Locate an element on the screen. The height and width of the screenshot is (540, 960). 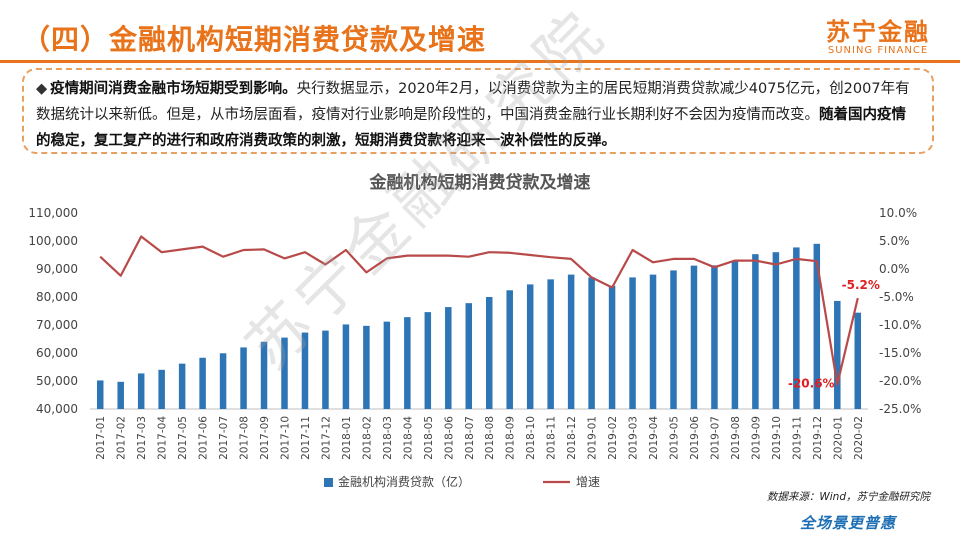
callout-bold-lead: 疫情期间消费金融市场短期受到影响。 is located at coordinates (173, 89).